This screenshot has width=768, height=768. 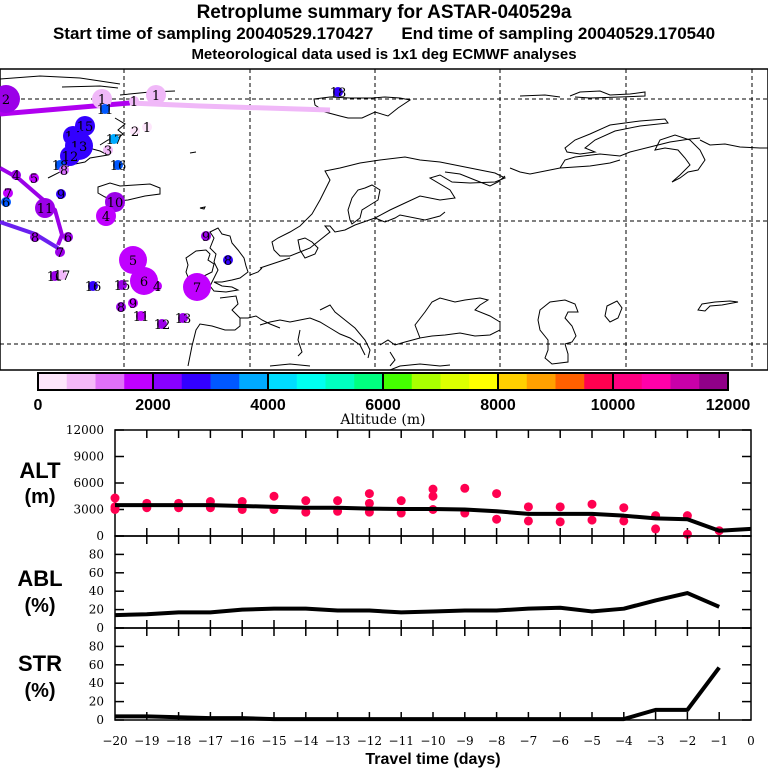 I want to click on cluster-marker: 4, so click(x=106, y=216).